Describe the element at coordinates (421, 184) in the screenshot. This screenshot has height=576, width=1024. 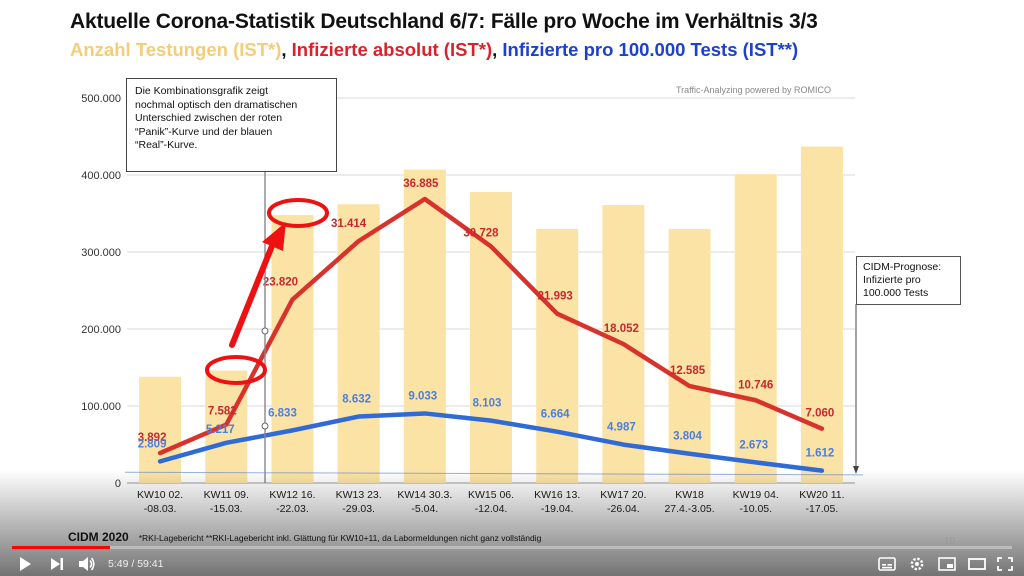
I see `data-label-red: 36.885` at that location.